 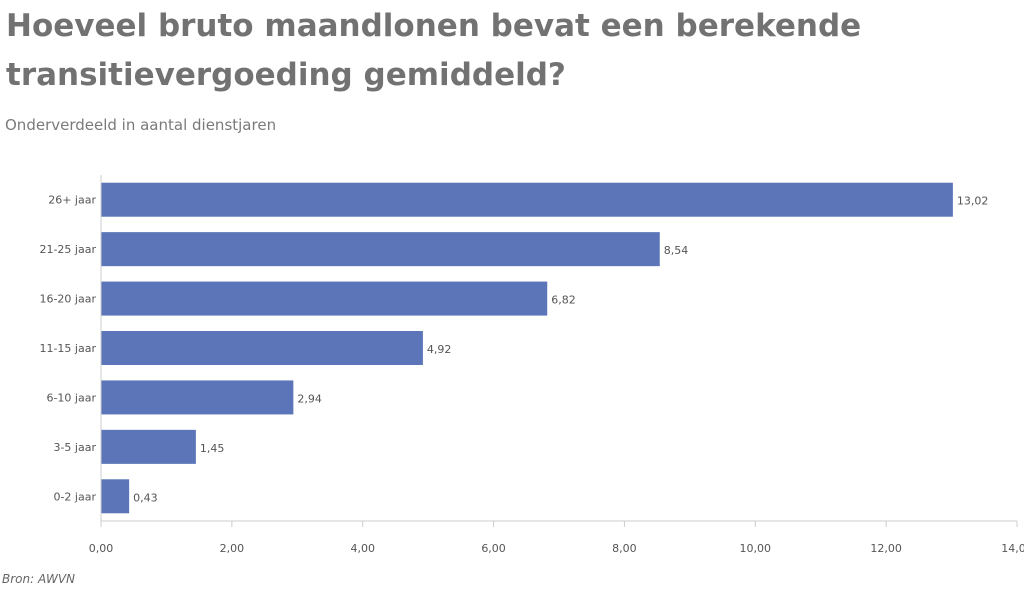 I want to click on value-label: 1,45, so click(x=212, y=448).